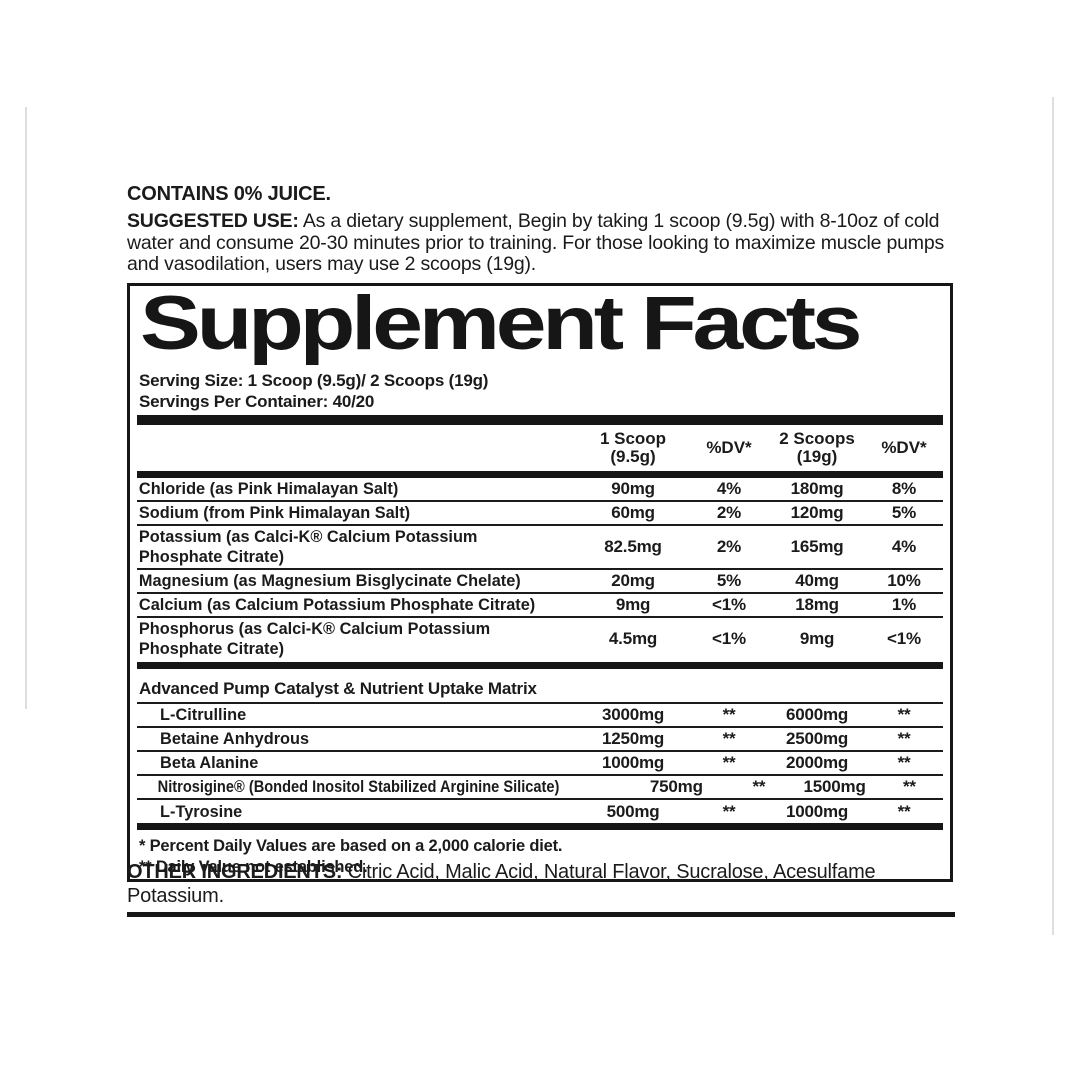  I want to click on dv-2scoops: 8%, so click(904, 488).